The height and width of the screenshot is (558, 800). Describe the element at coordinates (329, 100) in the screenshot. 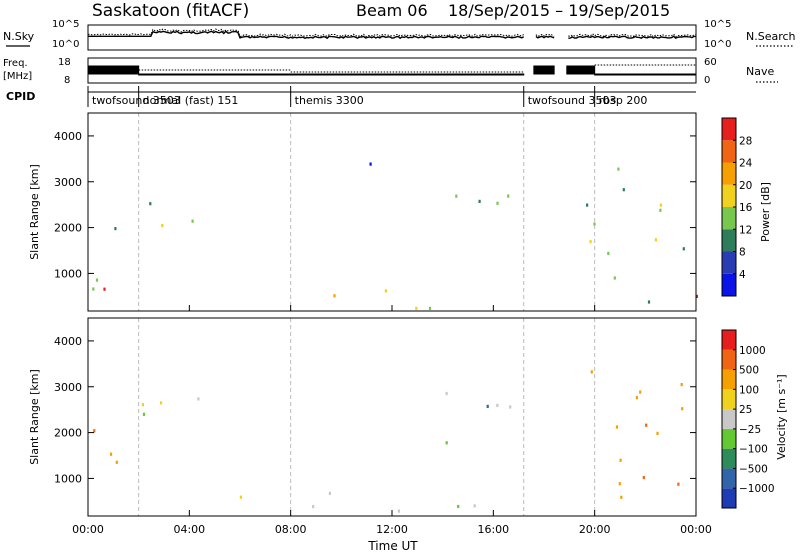

I see `cpid-segment-label: themis 3300` at that location.